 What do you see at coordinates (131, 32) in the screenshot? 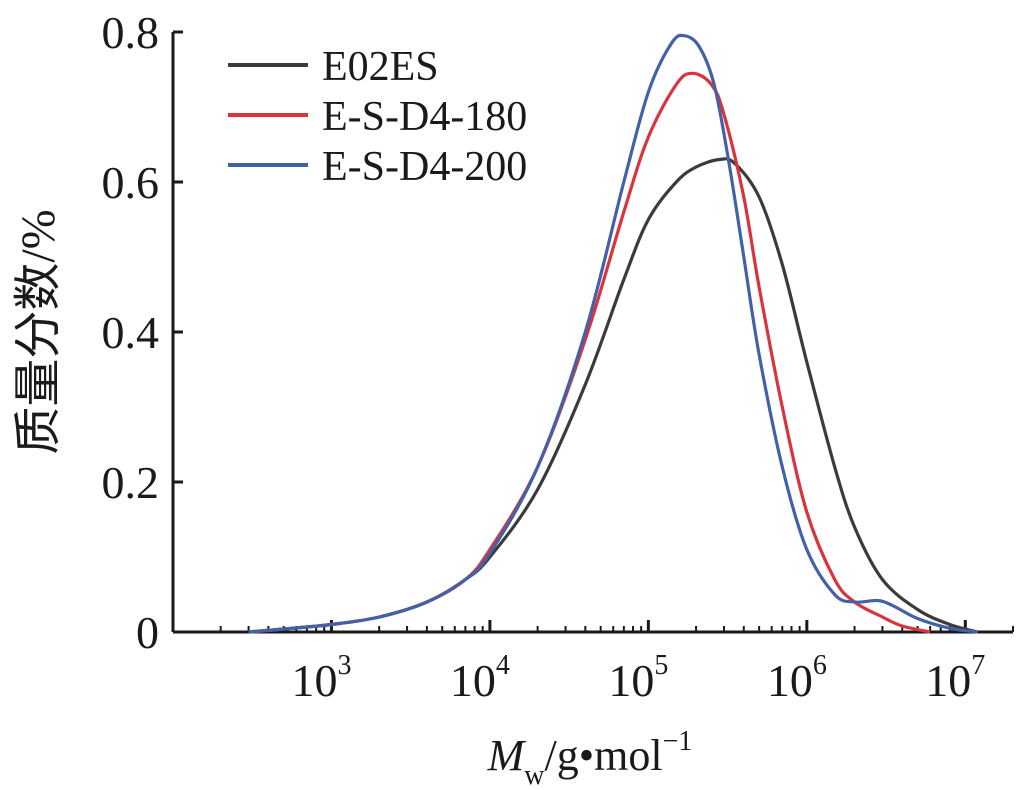
I see `y-tick-label: 0.8` at bounding box center [131, 32].